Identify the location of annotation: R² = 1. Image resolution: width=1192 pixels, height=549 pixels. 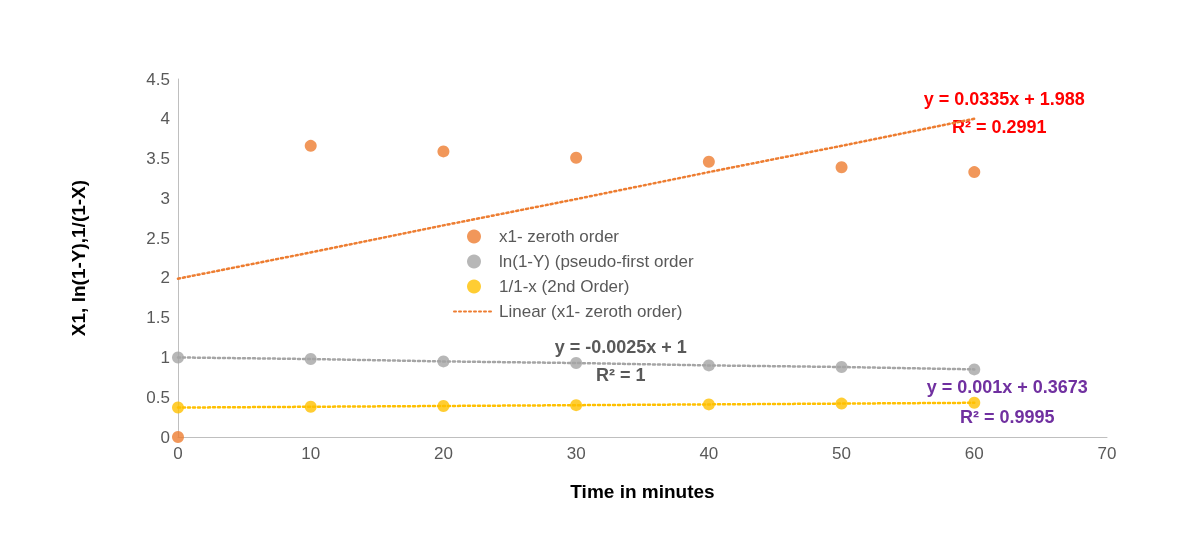
(621, 374).